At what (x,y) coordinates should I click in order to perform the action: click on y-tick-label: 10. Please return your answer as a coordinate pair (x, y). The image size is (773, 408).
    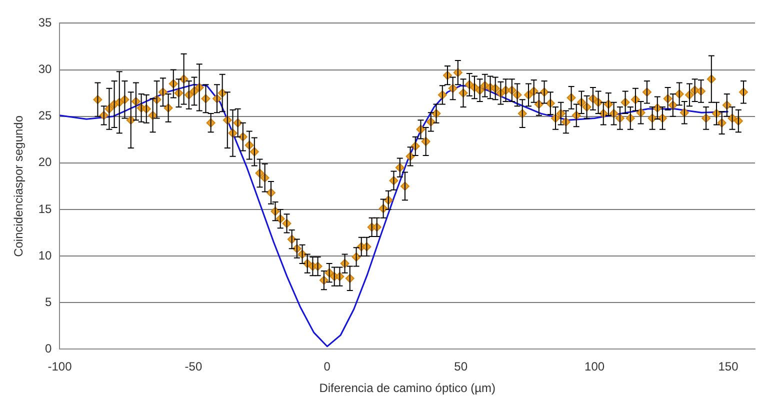
    Looking at the image, I should click on (45, 255).